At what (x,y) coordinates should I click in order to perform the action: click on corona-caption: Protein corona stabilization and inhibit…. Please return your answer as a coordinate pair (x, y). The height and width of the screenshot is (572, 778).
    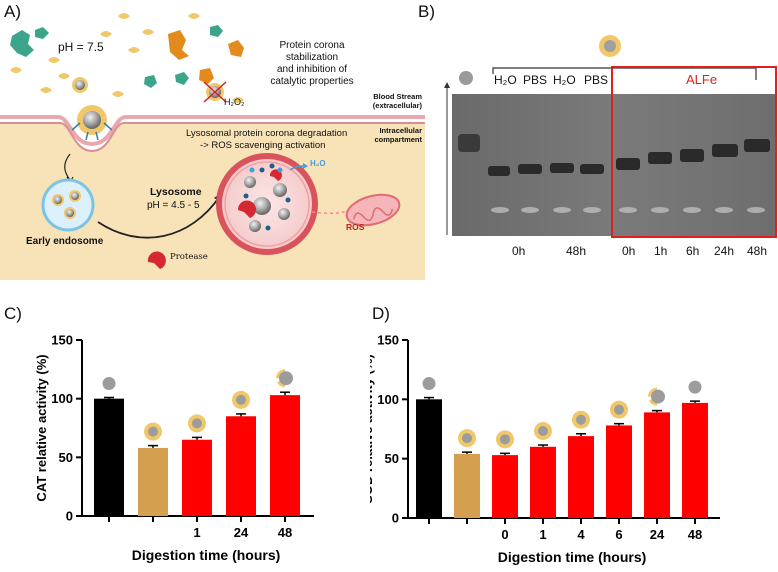
    Looking at the image, I should click on (312, 64).